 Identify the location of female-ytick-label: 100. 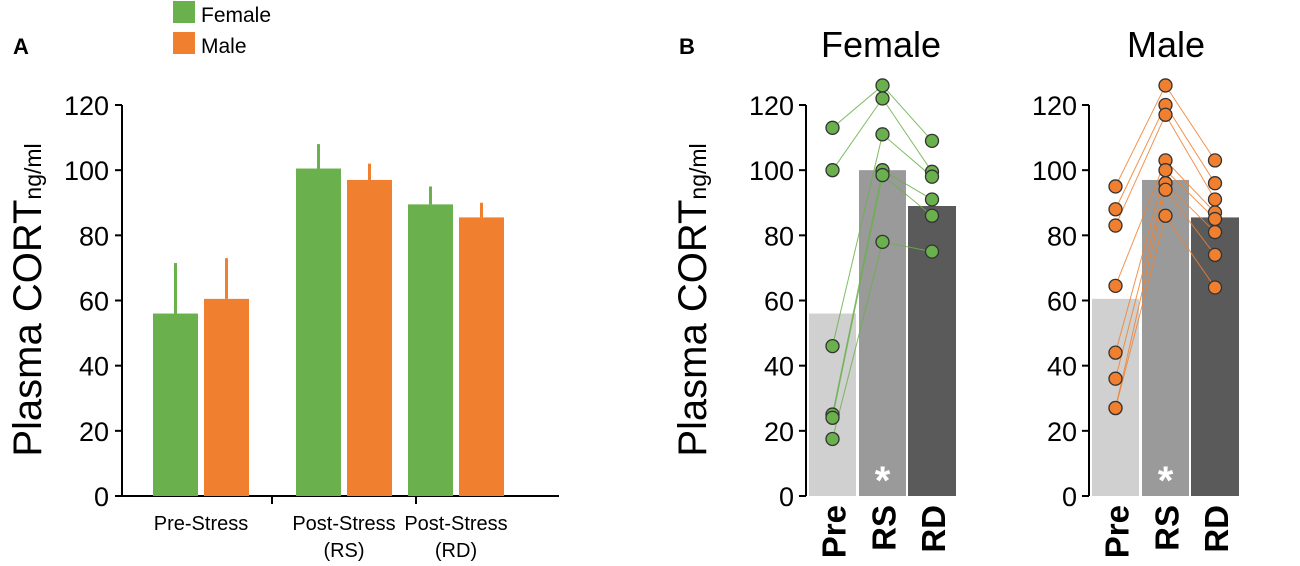
(771, 171).